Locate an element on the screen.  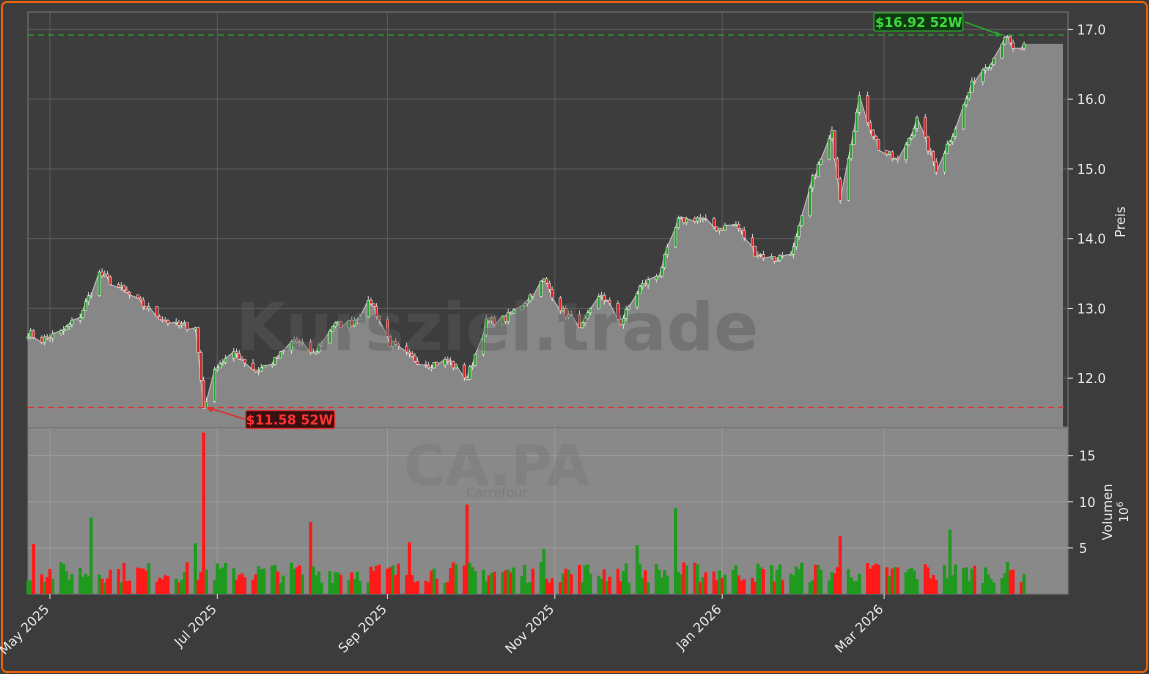
high-annotation-label: $16.92 52W is located at coordinates (918, 23).